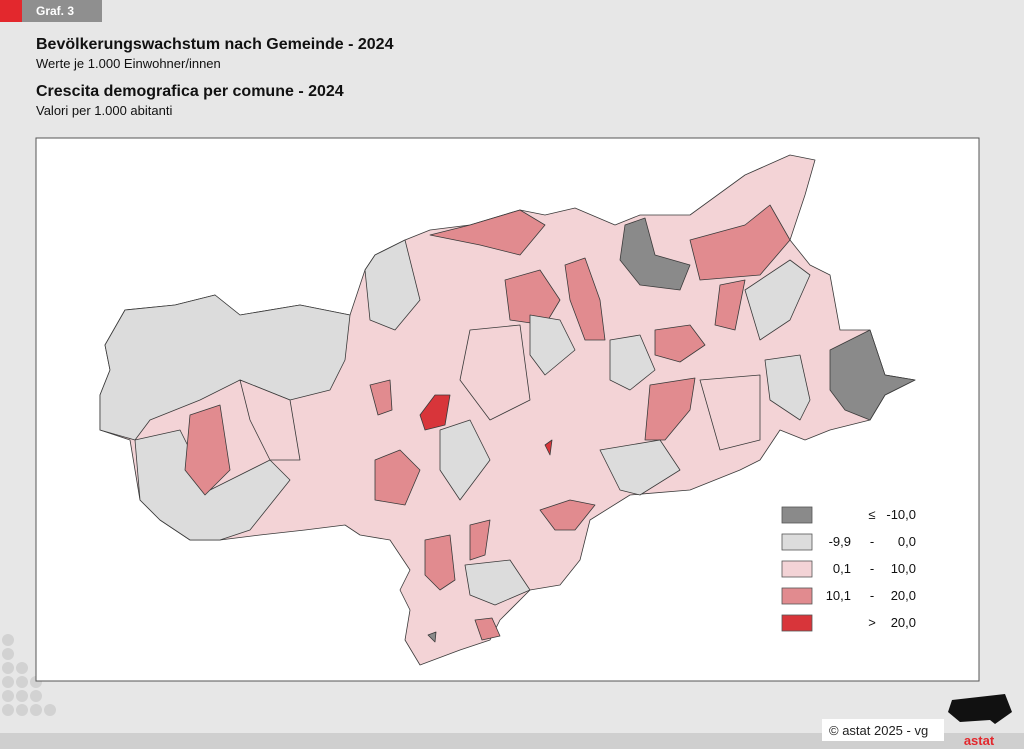  Describe the element at coordinates (29, 675) in the screenshot. I see `decor-dots` at that location.